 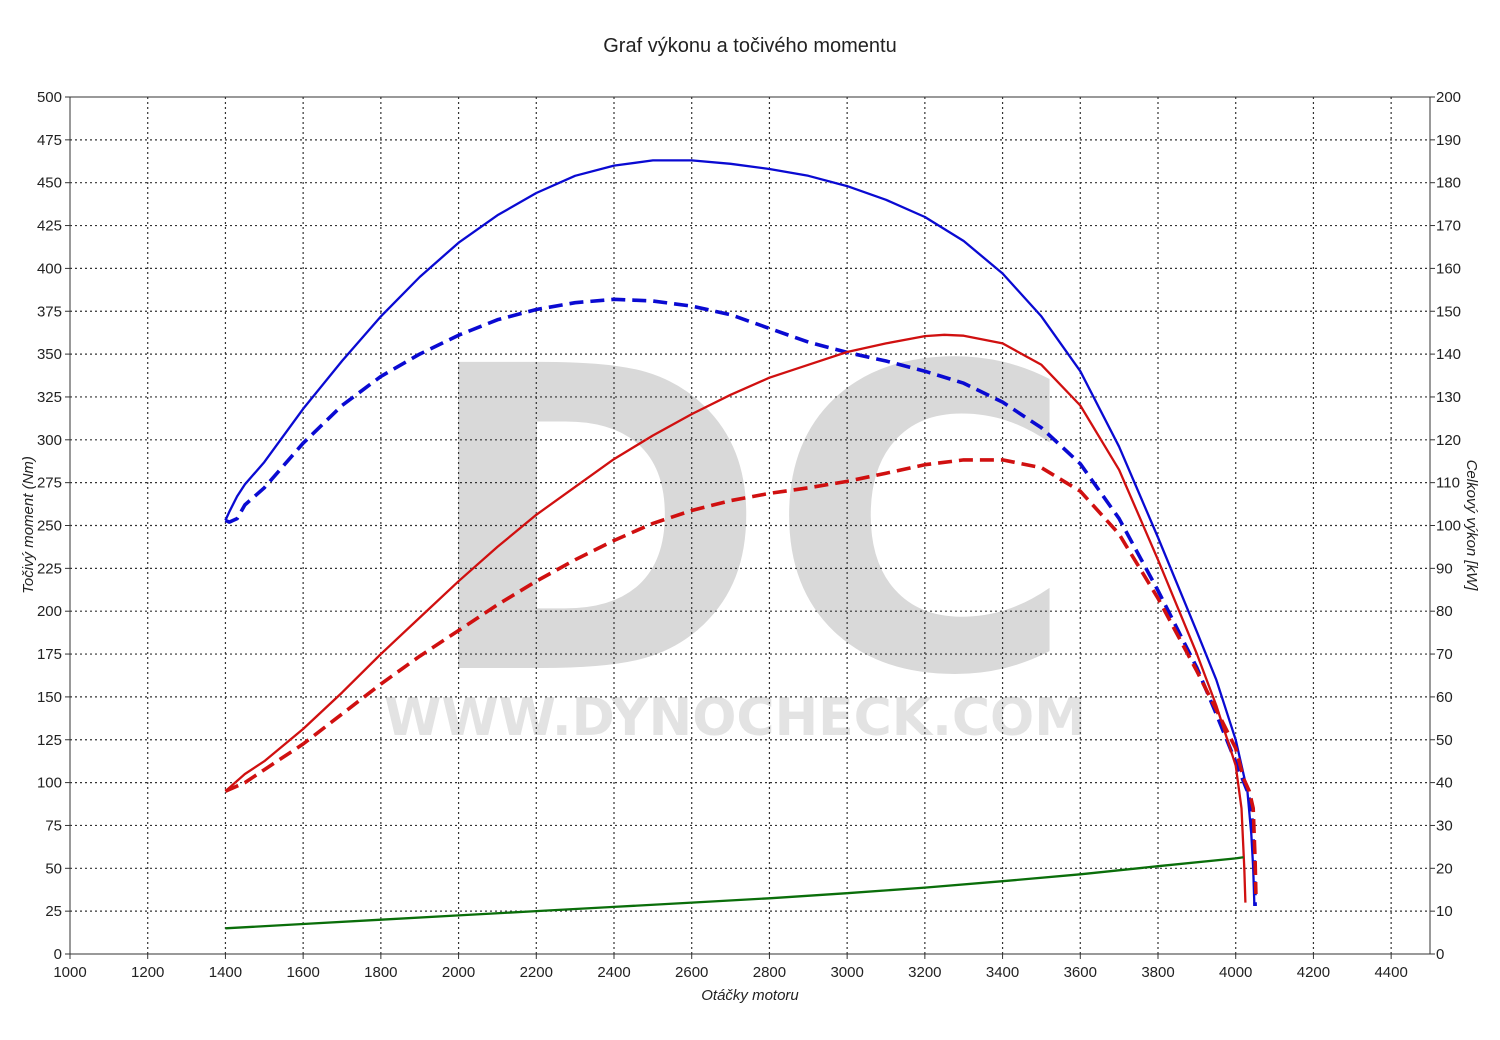 I want to click on y-right-tick-label: 100, so click(x=1448, y=526).